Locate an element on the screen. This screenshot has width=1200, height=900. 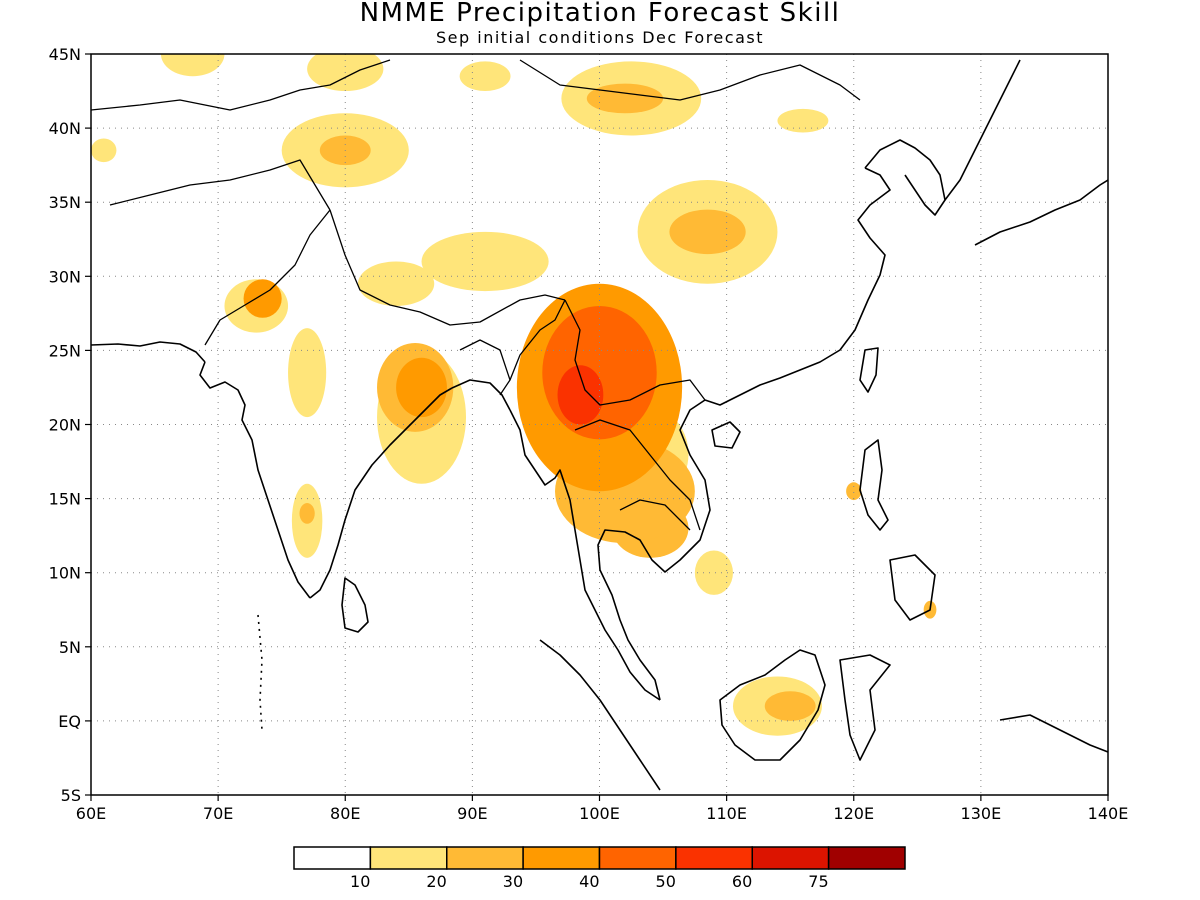
coastline-new-guinea is located at coordinates (1053, 733).